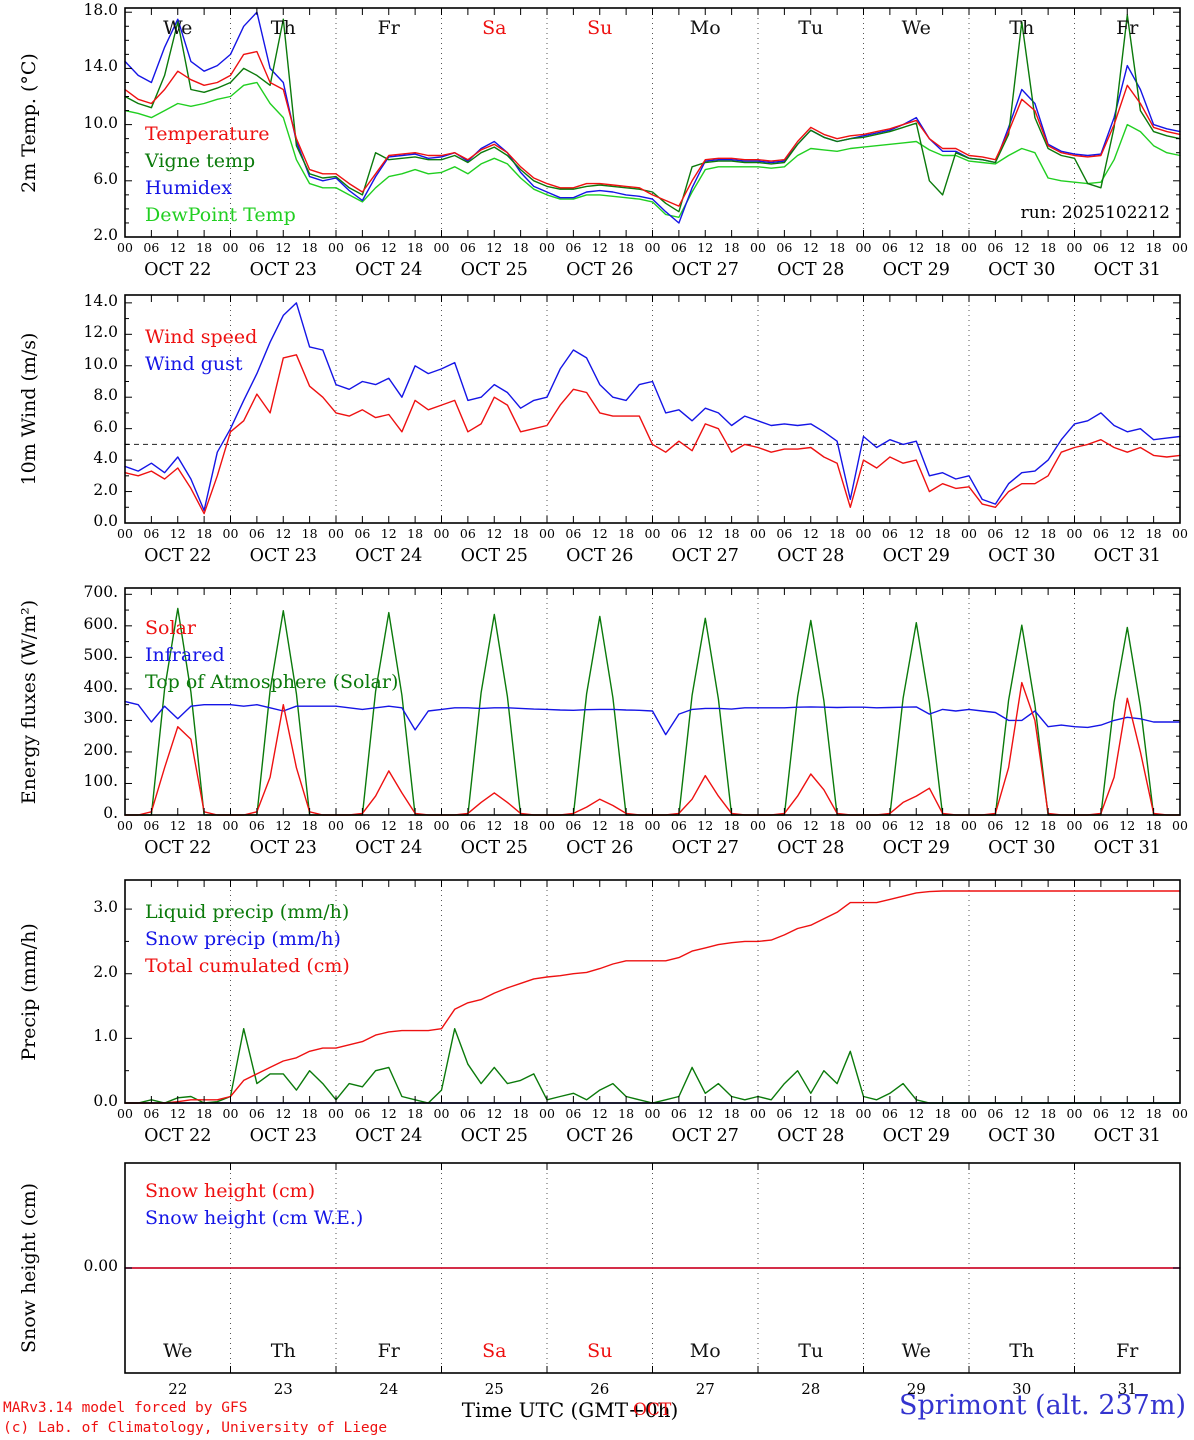 The width and height of the screenshot is (1194, 1440). What do you see at coordinates (652, 150) in the screenshot?
I see `dewpoint-temp-line` at bounding box center [652, 150].